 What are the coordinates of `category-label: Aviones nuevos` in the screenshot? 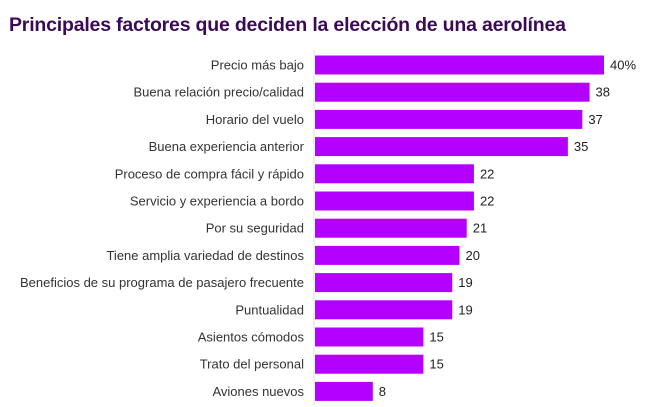 It's located at (258, 391).